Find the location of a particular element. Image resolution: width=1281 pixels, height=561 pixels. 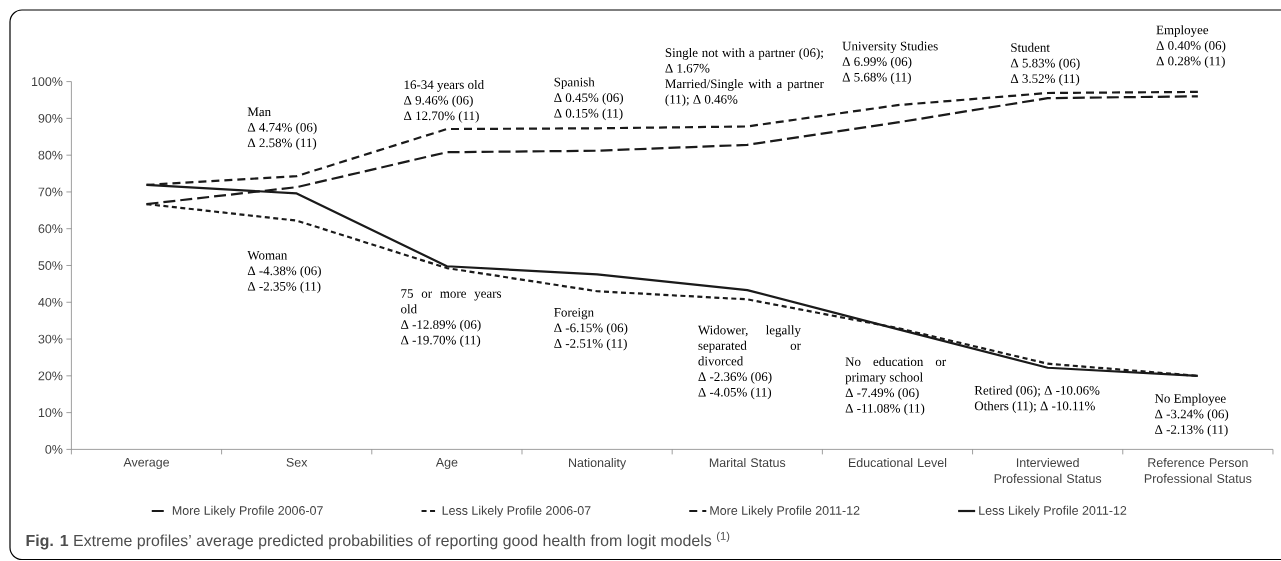

y-tick-label: 20% is located at coordinates (50, 376).